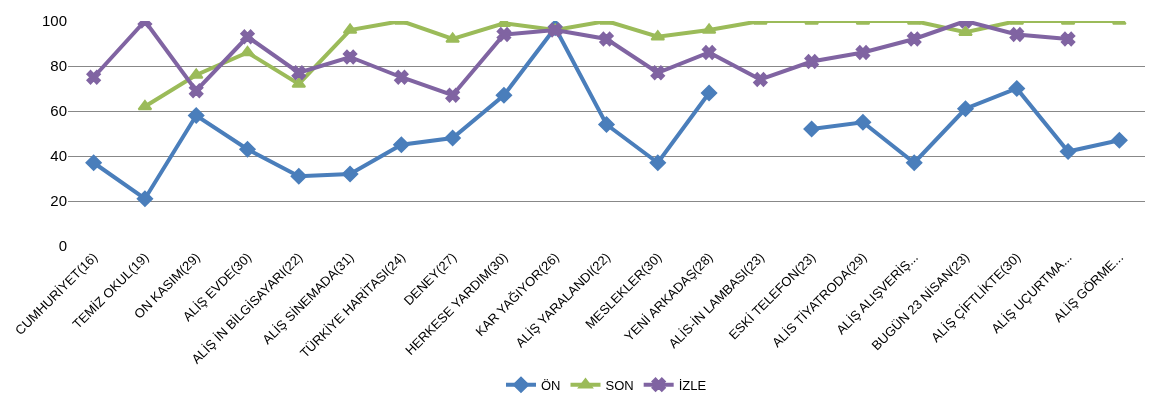 The width and height of the screenshot is (1175, 412). Describe the element at coordinates (58, 201) in the screenshot. I see `y-tick-label: 20` at that location.